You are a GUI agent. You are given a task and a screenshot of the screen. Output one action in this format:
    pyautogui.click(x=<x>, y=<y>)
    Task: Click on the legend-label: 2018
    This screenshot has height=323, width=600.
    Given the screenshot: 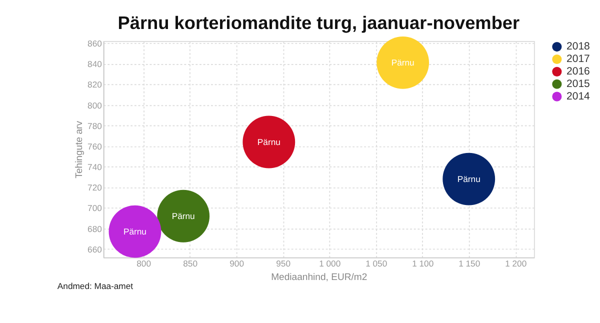 What is the action you would take?
    pyautogui.click(x=578, y=46)
    